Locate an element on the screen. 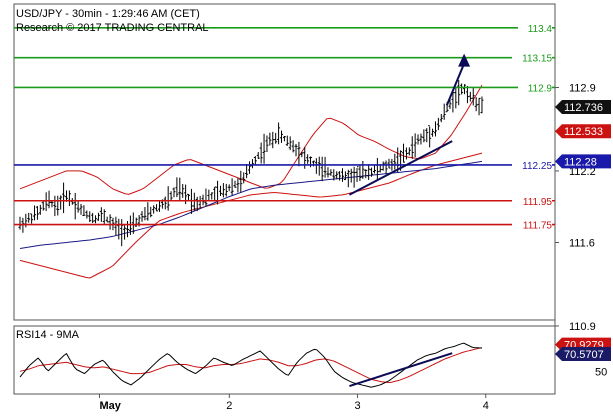 This screenshot has height=419, width=613. chart-title: USD/JPY - 30min - 1:29:46 AM (CET) is located at coordinates (108, 14).